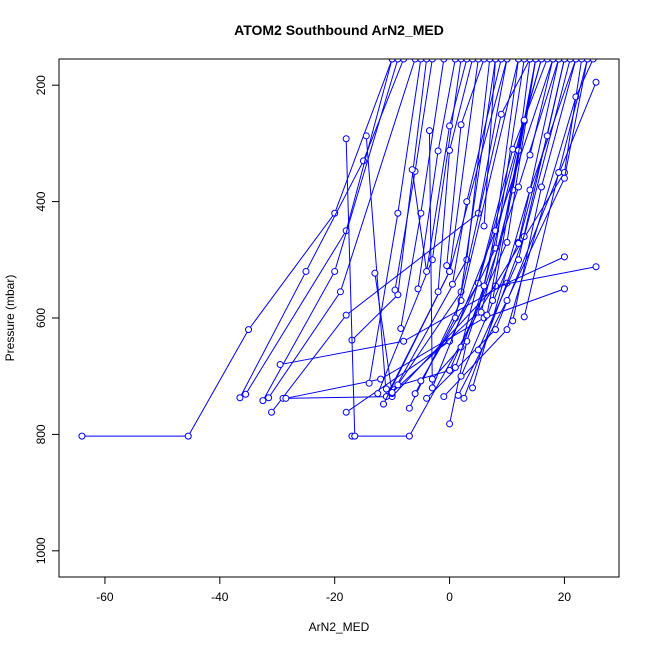 This screenshot has height=650, width=650. Describe the element at coordinates (339, 30) in the screenshot. I see `chart-title: ATOM2 Southbound ArN2_MED` at that location.